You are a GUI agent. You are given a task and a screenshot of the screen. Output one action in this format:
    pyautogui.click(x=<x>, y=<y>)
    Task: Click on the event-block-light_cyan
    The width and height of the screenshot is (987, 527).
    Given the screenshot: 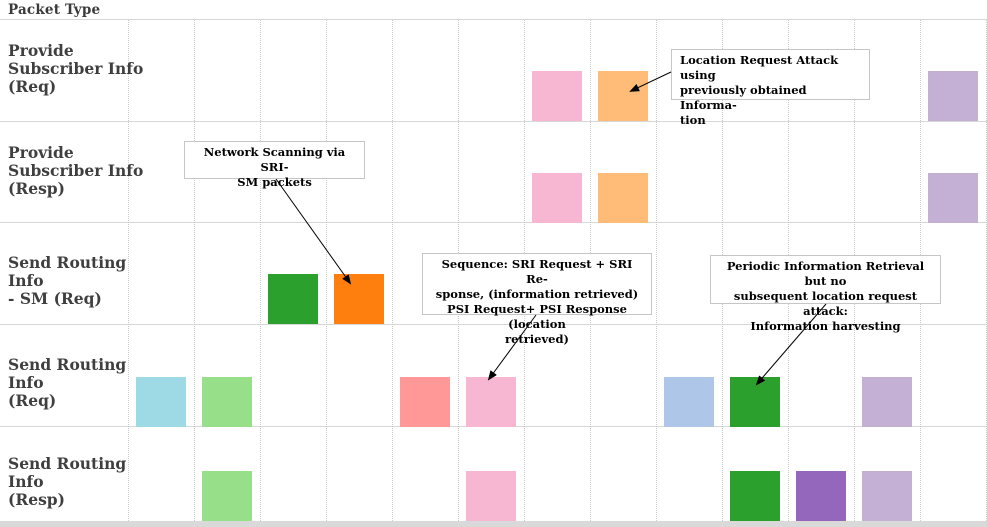 What is the action you would take?
    pyautogui.click(x=161, y=401)
    